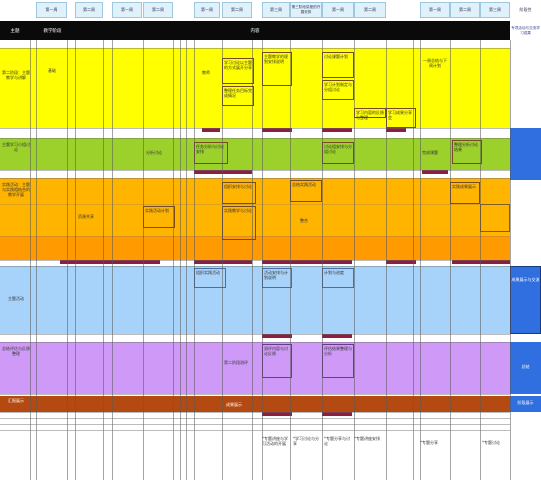  I want to click on yellow-n1: 教师, so click(206, 72).